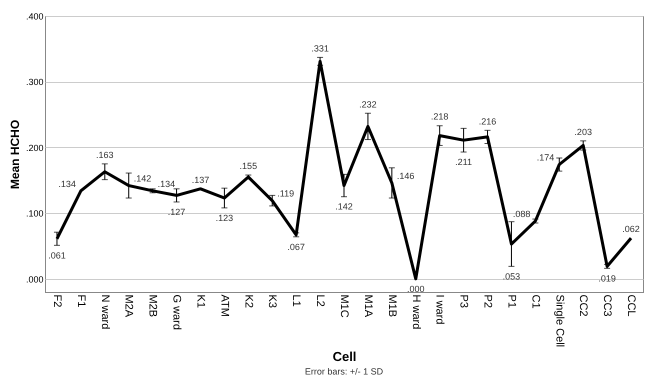 The height and width of the screenshot is (385, 655). I want to click on x-tick-label: M1B, so click(392, 306).